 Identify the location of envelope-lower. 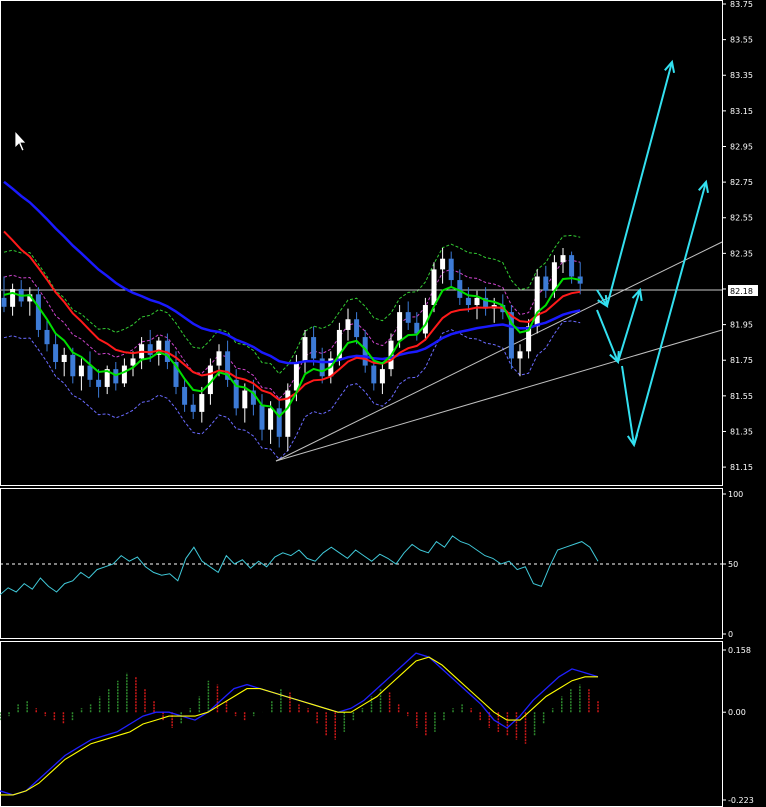
(292, 390).